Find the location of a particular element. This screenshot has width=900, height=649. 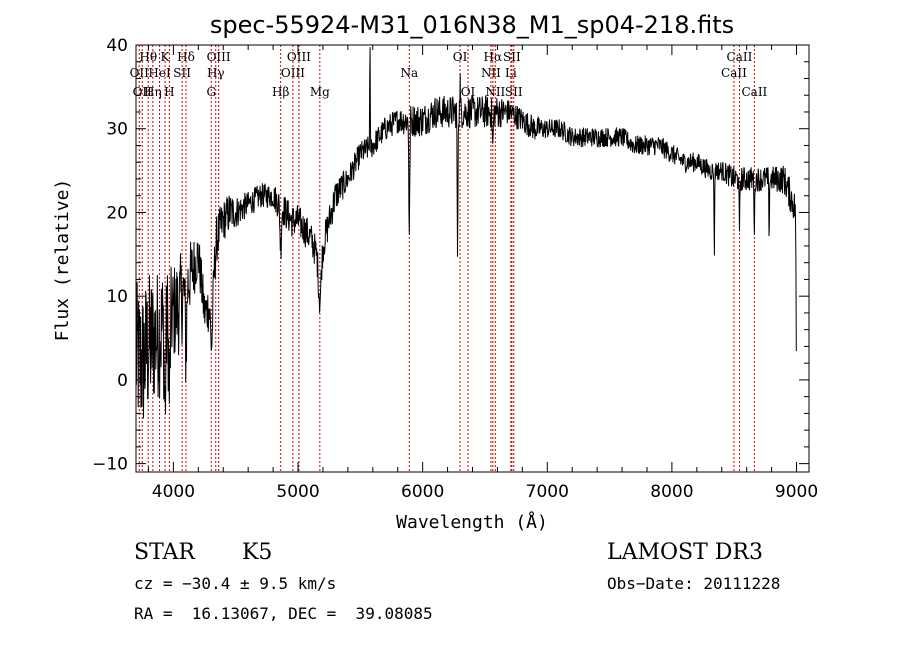

redshift-cz: cz = −30.4 ± 9.5 km/s is located at coordinates (235, 583).